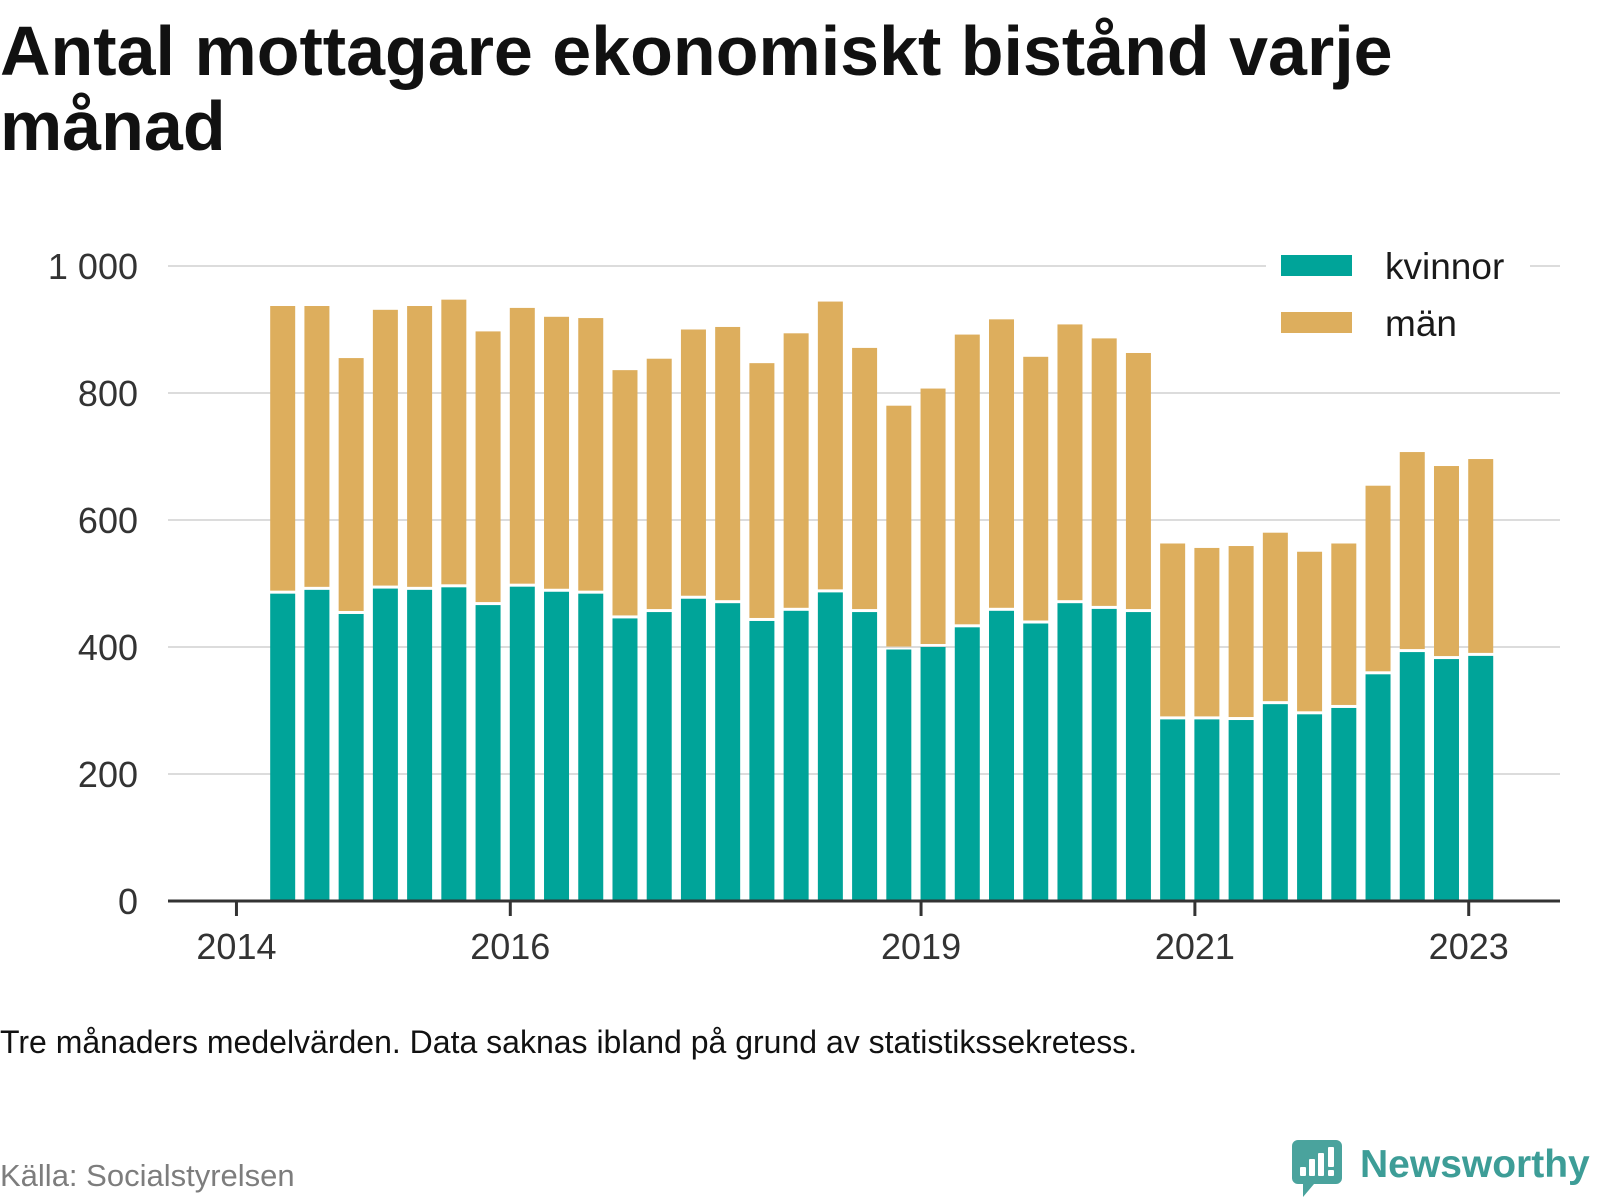  What do you see at coordinates (1421, 323) in the screenshot?
I see `legend-label-man: män` at bounding box center [1421, 323].